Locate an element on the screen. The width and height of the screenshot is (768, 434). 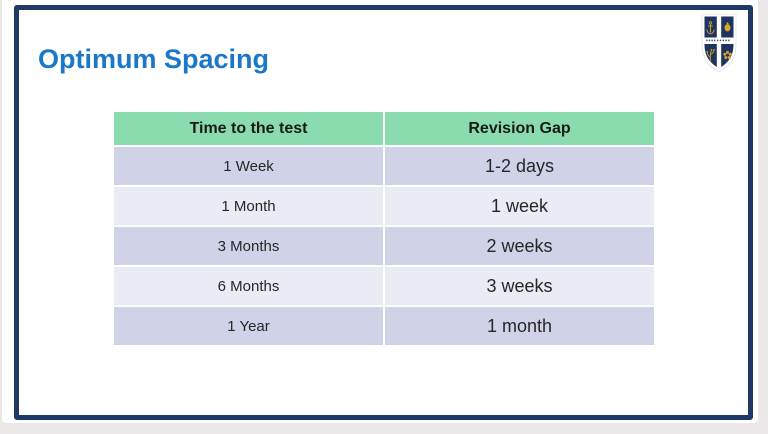
school-crest-shield-icon is located at coordinates (719, 43).